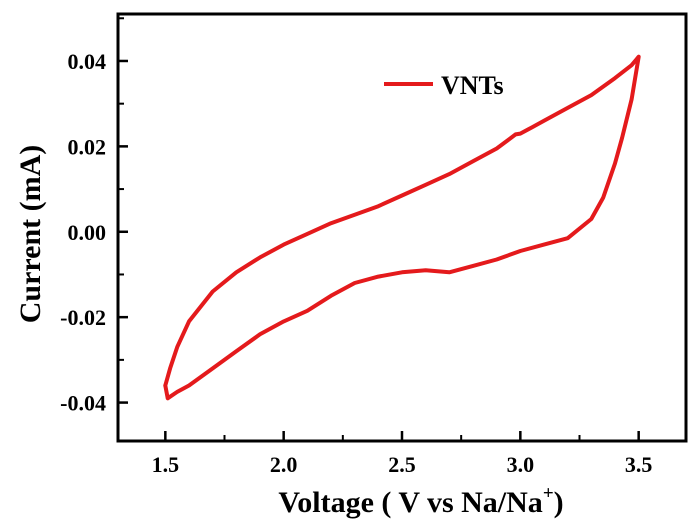 The image size is (688, 526). I want to click on x-tick-label: 2.0, so click(284, 464).